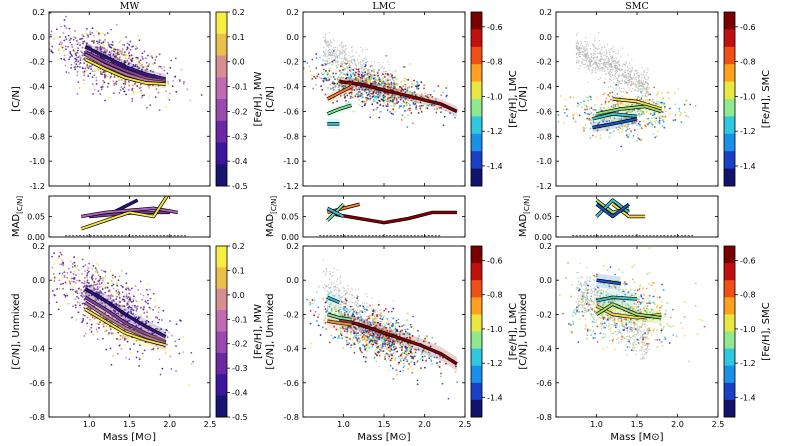 This screenshot has height=446, width=793. Describe the element at coordinates (543, 237) in the screenshot. I see `ytick-label: 0.00` at that location.